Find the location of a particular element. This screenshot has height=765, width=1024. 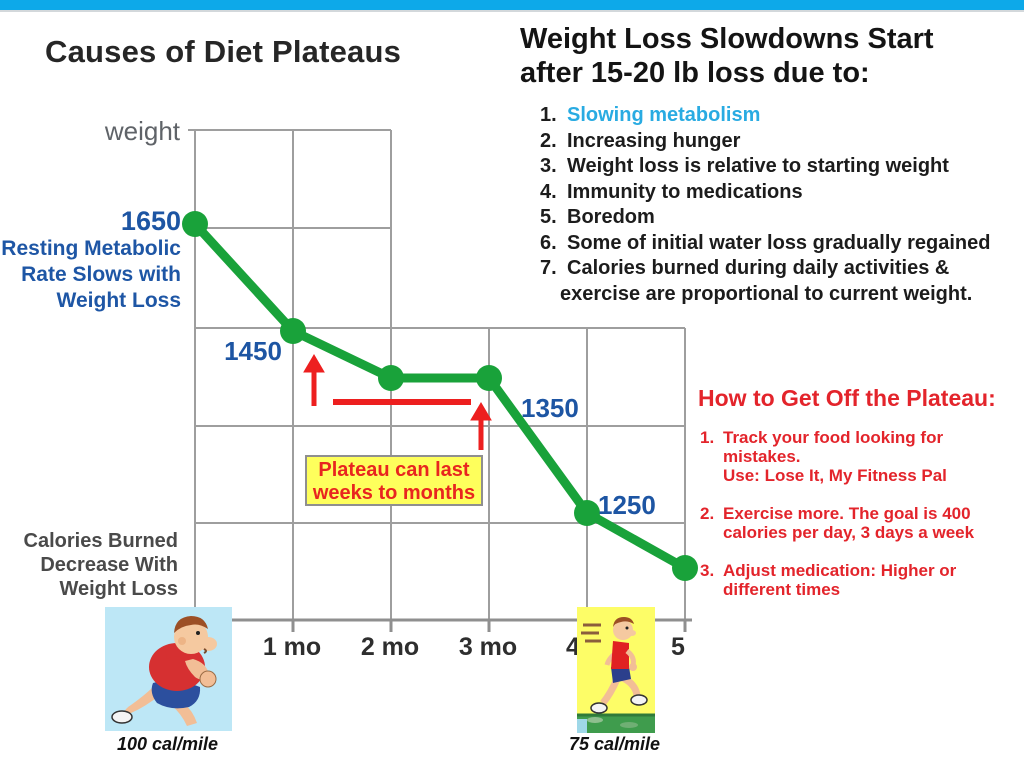

point-label-1450: 1450 is located at coordinates (253, 351).